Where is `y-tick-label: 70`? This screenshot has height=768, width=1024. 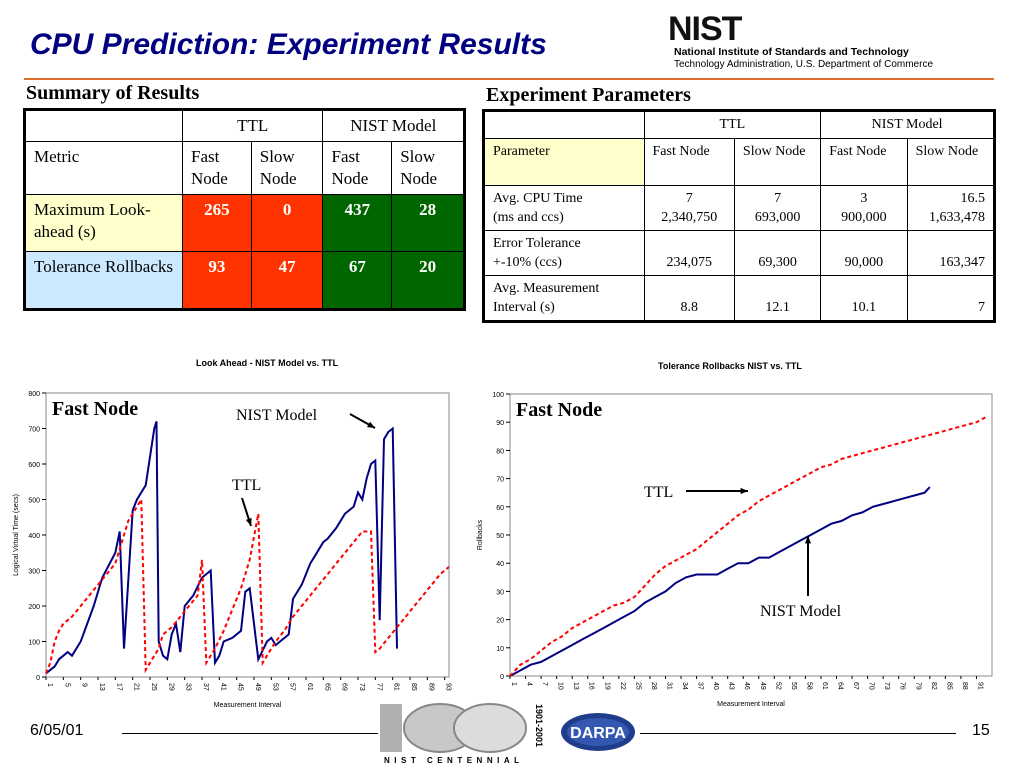 y-tick-label: 70 is located at coordinates (500, 480).